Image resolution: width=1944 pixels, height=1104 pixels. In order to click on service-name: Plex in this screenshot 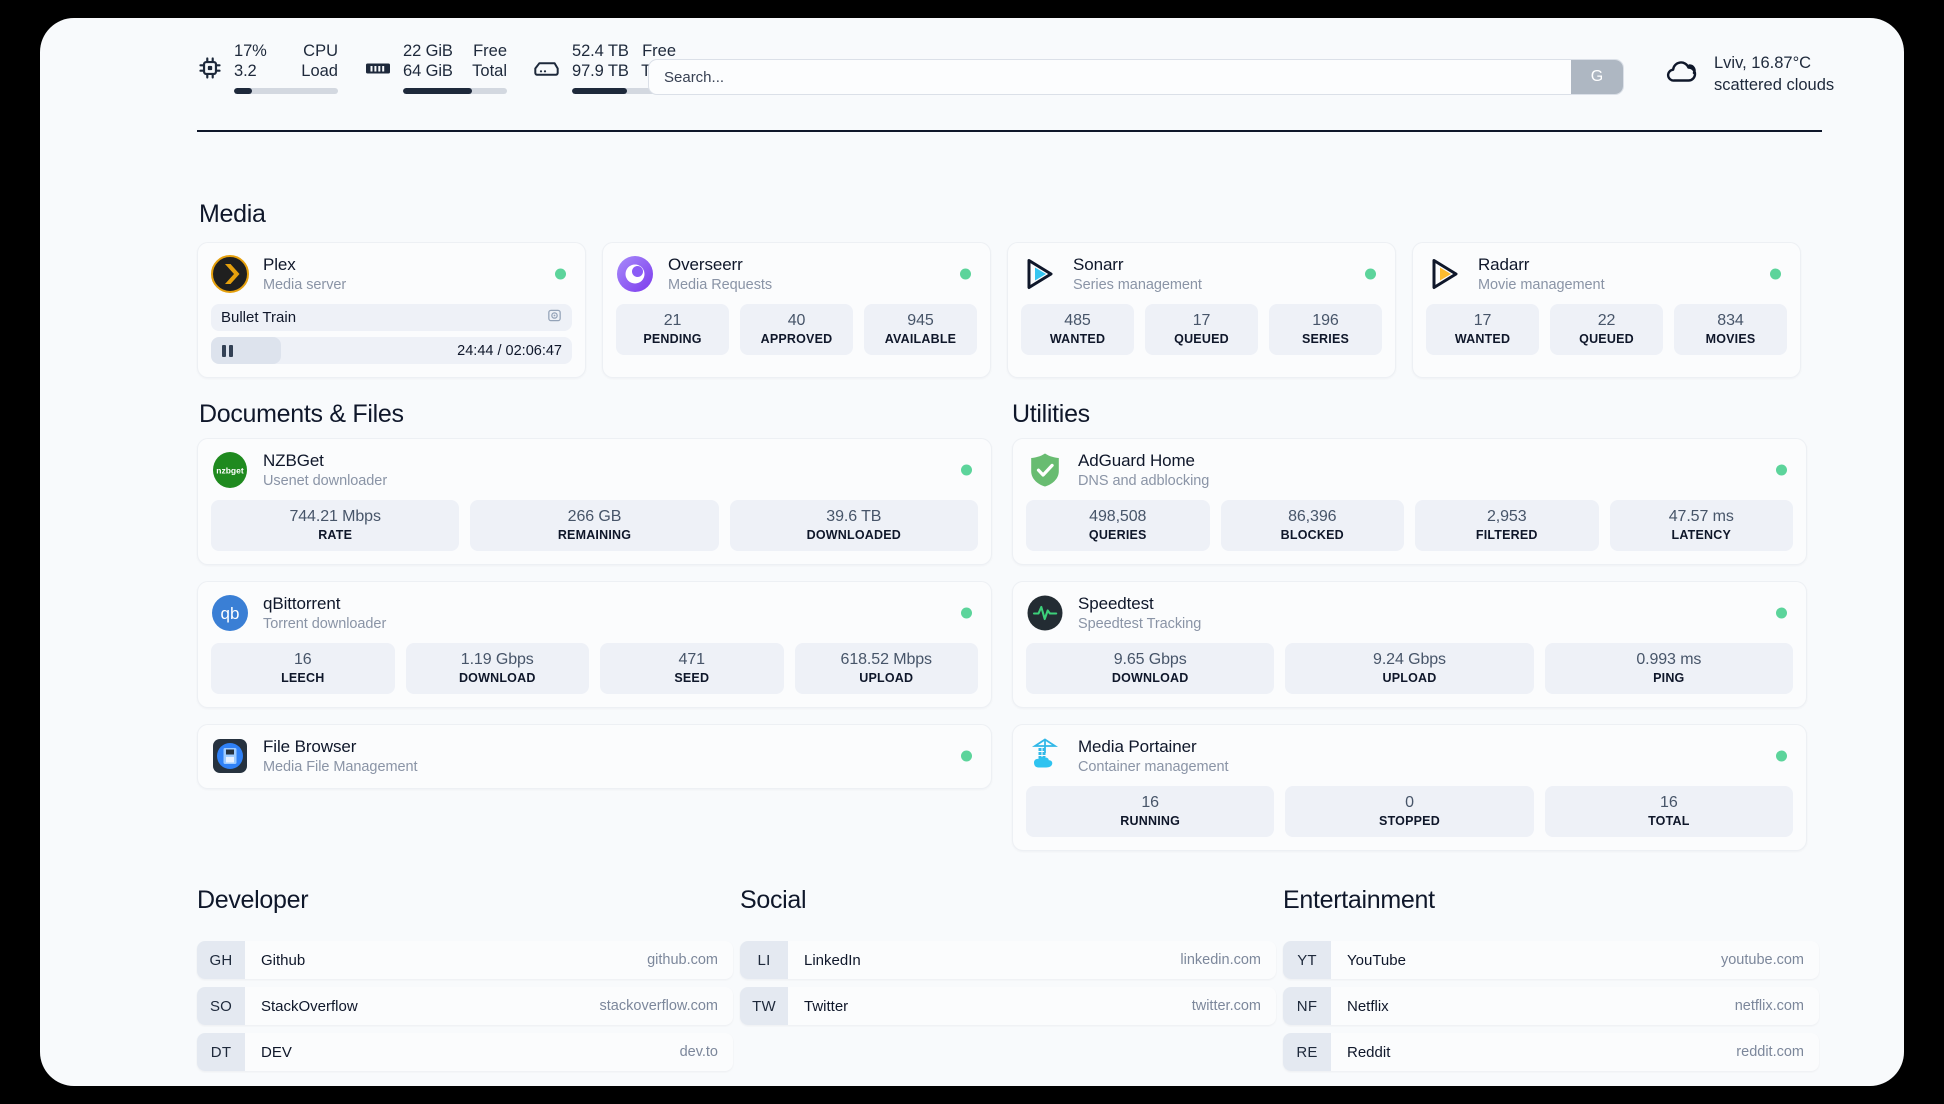, I will do `click(279, 264)`.